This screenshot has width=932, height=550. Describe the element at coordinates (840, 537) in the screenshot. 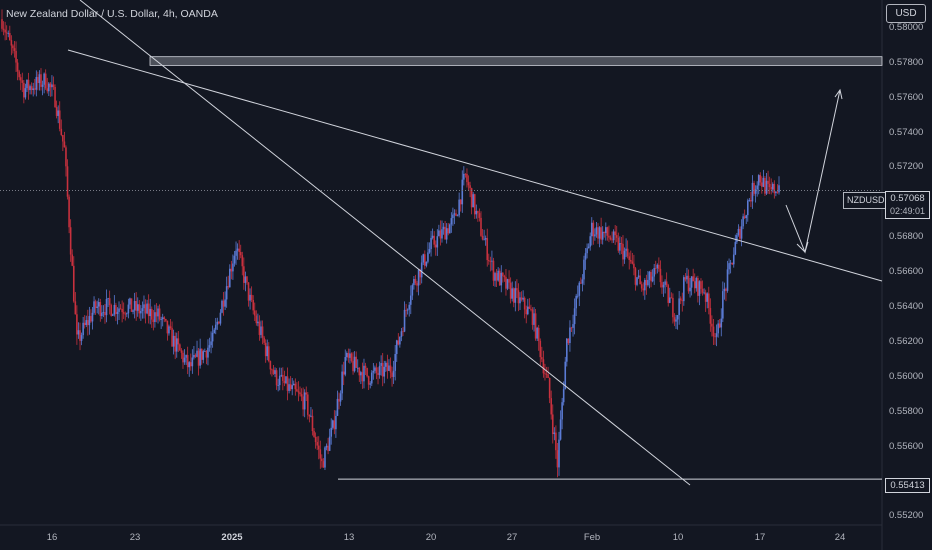

I see `time-tick-label: 24` at that location.